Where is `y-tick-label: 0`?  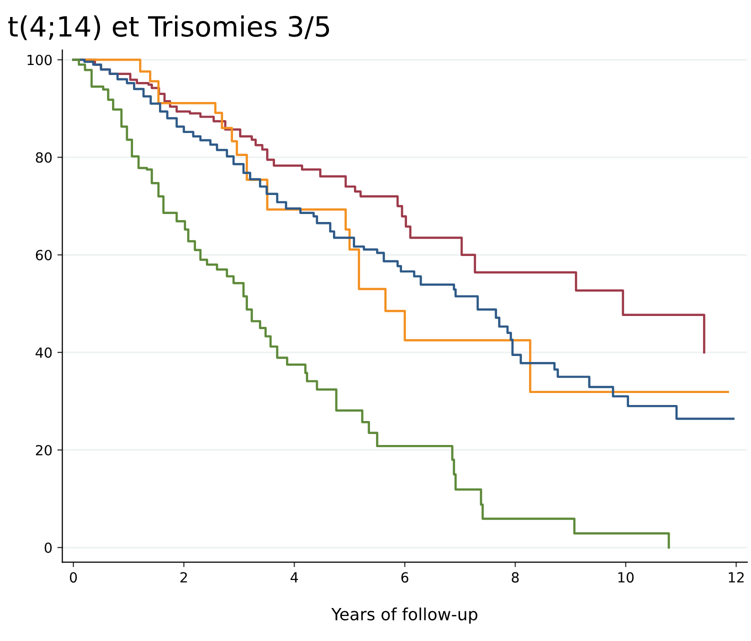 y-tick-label: 0 is located at coordinates (48, 547).